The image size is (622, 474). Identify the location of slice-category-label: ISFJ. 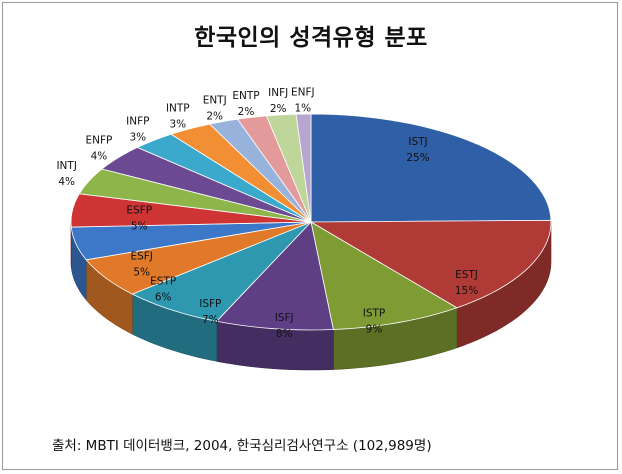
(284, 318).